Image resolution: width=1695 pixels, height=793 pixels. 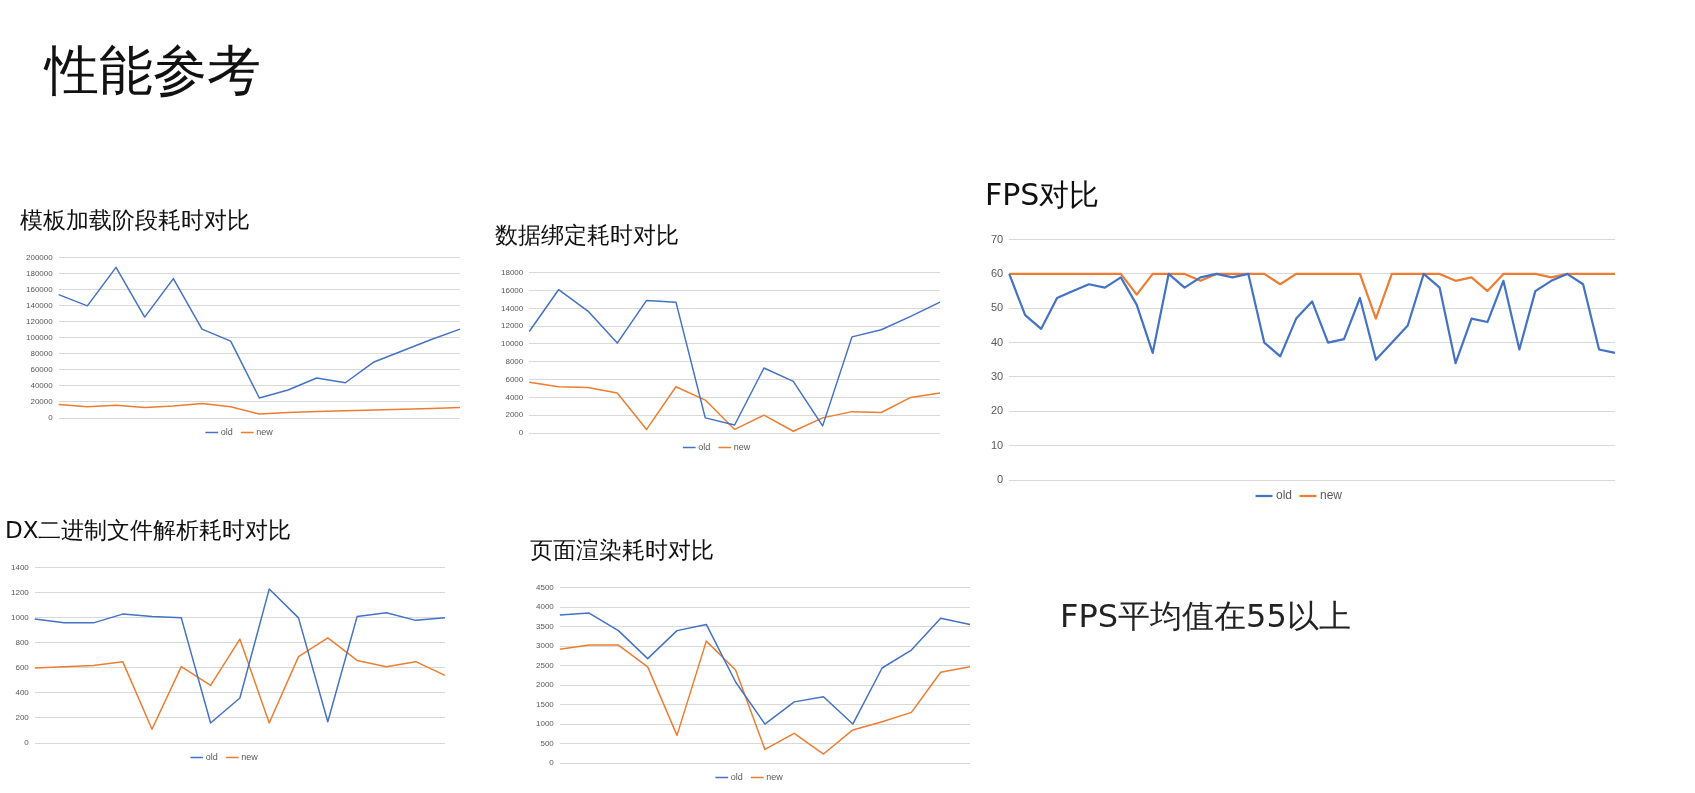 What do you see at coordinates (512, 290) in the screenshot?
I see `y-tick-label: 16000` at bounding box center [512, 290].